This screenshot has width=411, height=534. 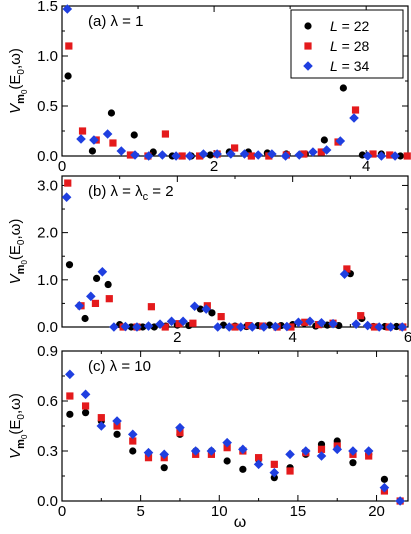 I want to click on legend-entry: L = 22, so click(x=350, y=26).